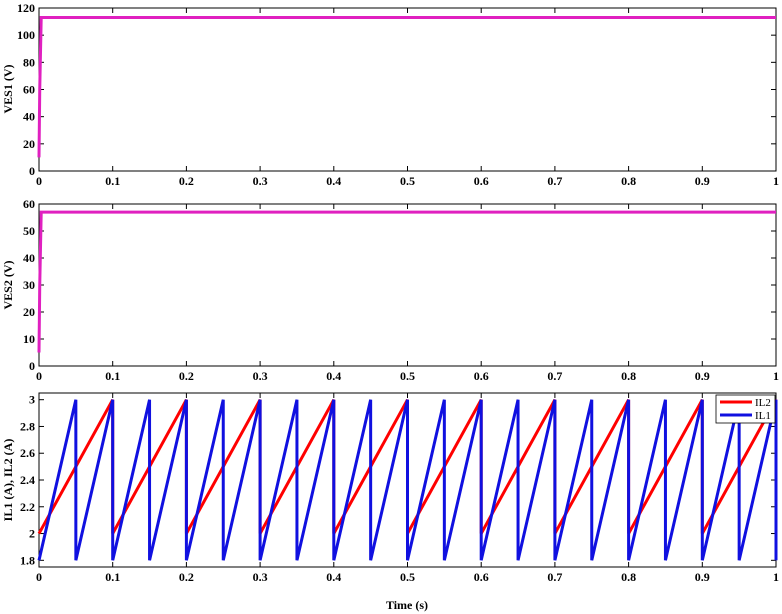 The height and width of the screenshot is (614, 782). Describe the element at coordinates (29, 285) in the screenshot. I see `y-tick-label: 30` at that location.